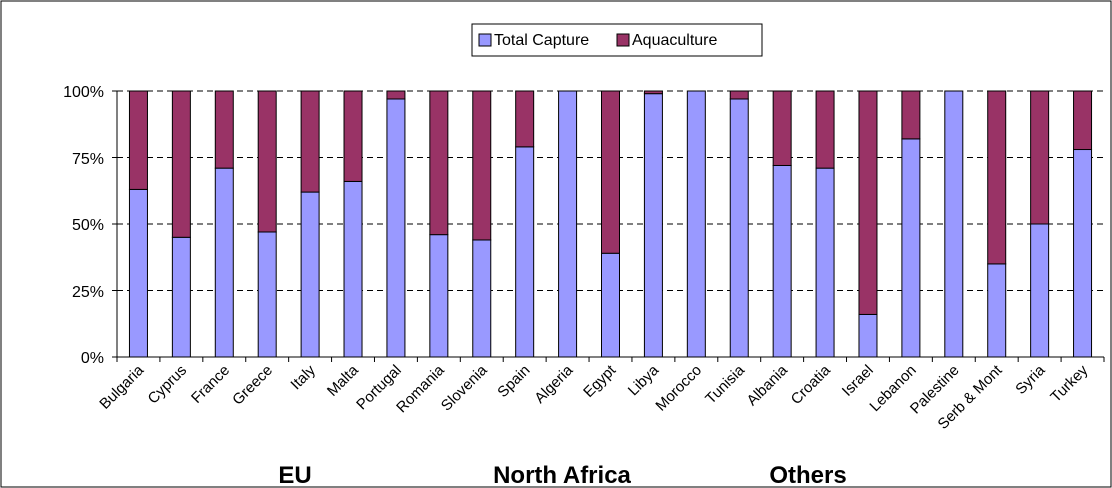  What do you see at coordinates (439, 296) in the screenshot?
I see `bar-total-capture-romania` at bounding box center [439, 296].